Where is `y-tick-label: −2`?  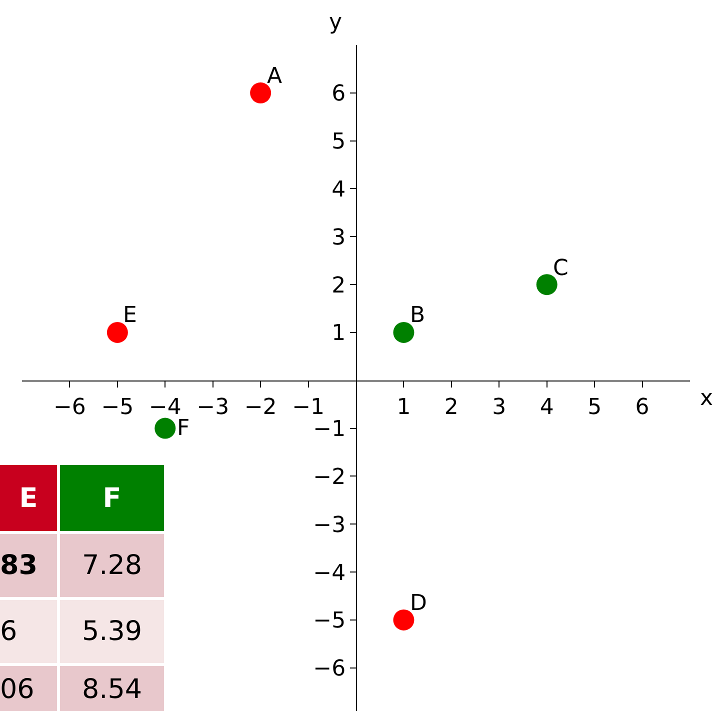 y-tick-label: −2 is located at coordinates (329, 477).